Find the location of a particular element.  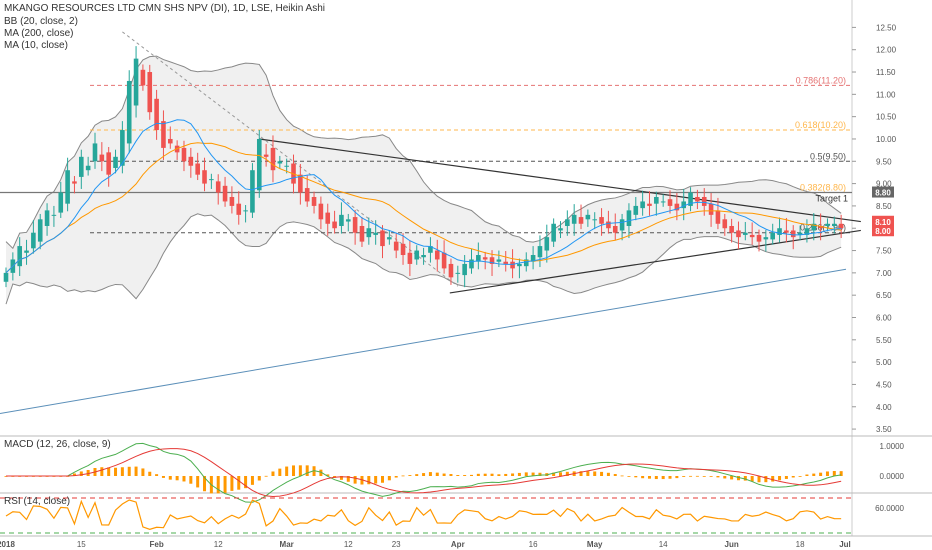

price-axis-tick-label: 12.00 is located at coordinates (886, 50).